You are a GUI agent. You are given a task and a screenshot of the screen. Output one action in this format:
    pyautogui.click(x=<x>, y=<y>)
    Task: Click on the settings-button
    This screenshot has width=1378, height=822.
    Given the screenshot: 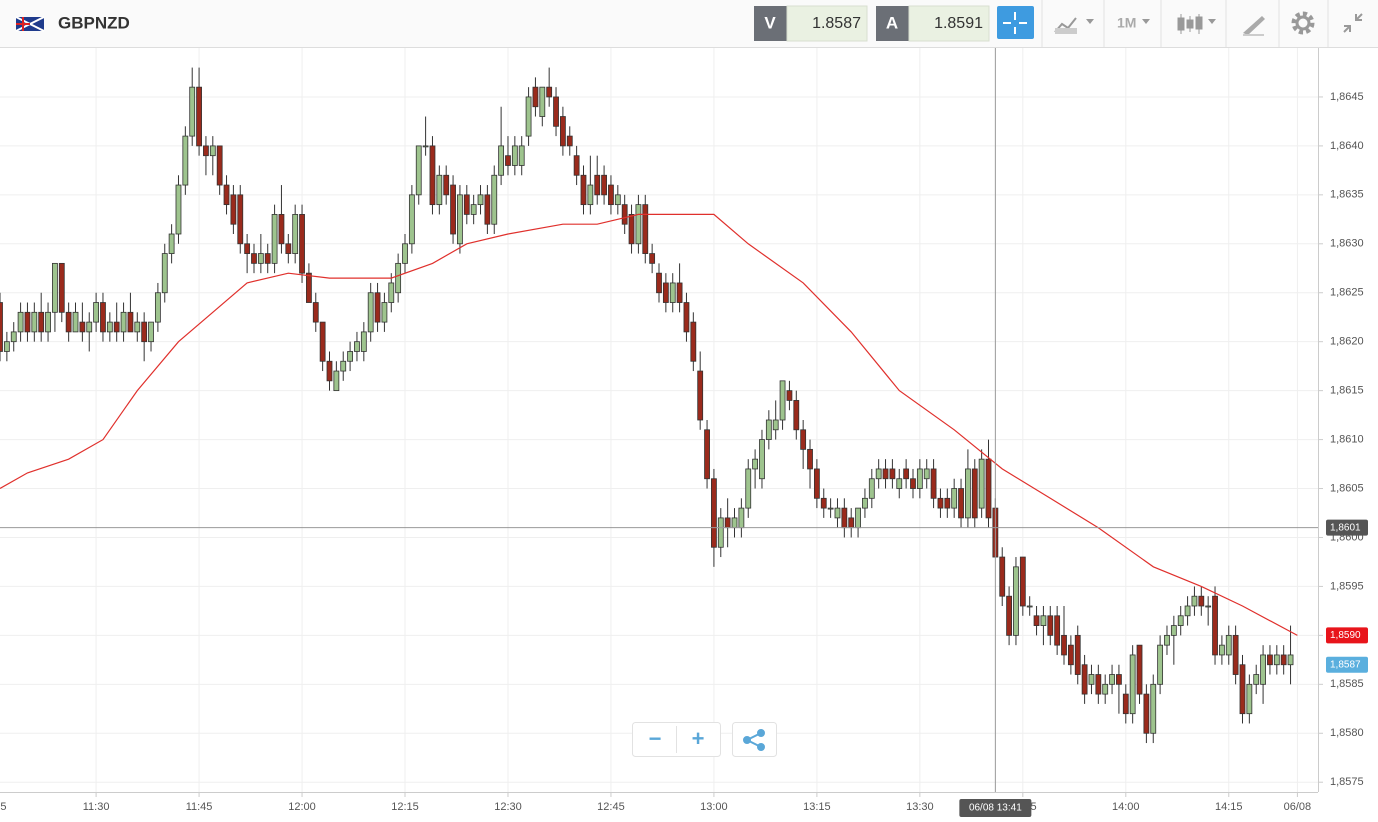 What is the action you would take?
    pyautogui.click(x=1303, y=23)
    